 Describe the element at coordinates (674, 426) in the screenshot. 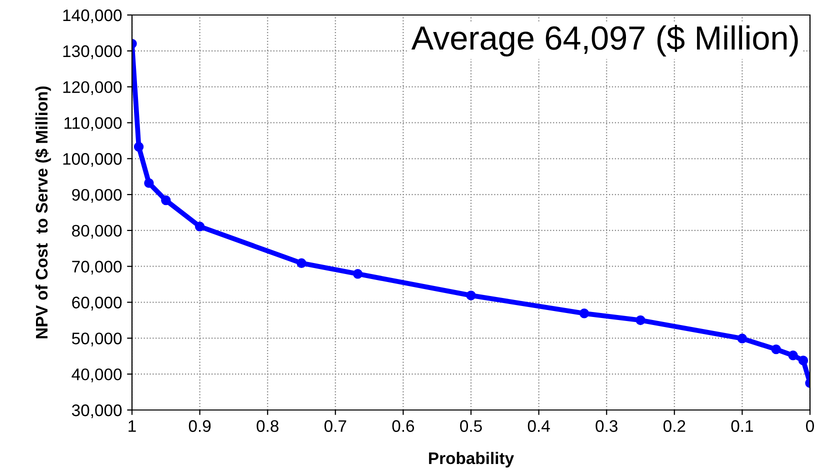

I see `x-tick-label: 0.2` at that location.